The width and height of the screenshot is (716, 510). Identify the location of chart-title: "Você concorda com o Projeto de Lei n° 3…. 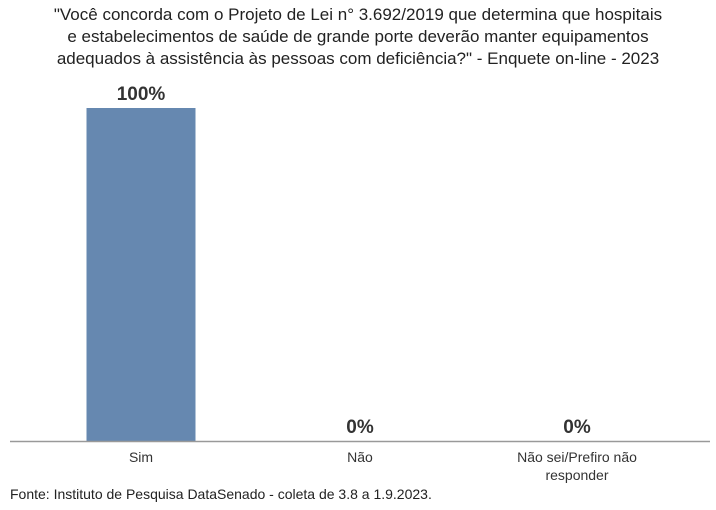
(358, 37).